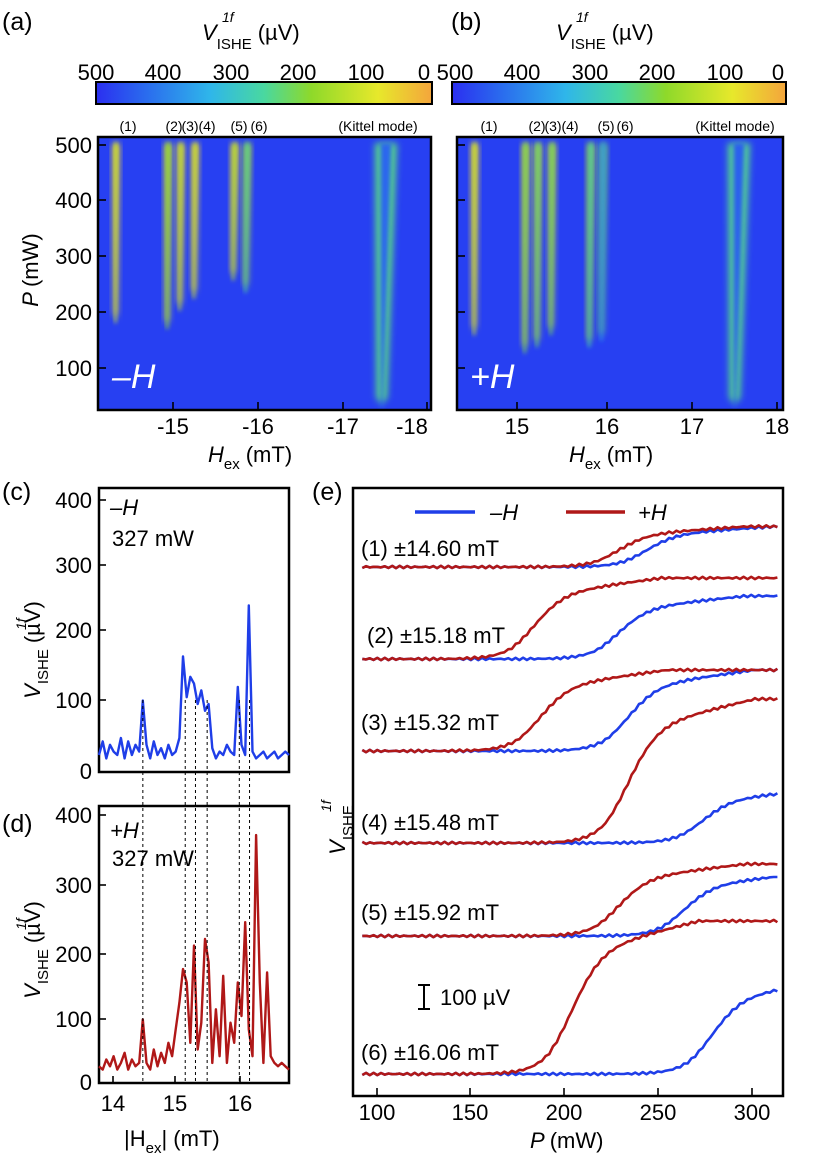 The width and height of the screenshot is (831, 1164). Describe the element at coordinates (172, 1141) in the screenshot. I see `plot-d-xlabel: |Hex| (mT)` at that location.